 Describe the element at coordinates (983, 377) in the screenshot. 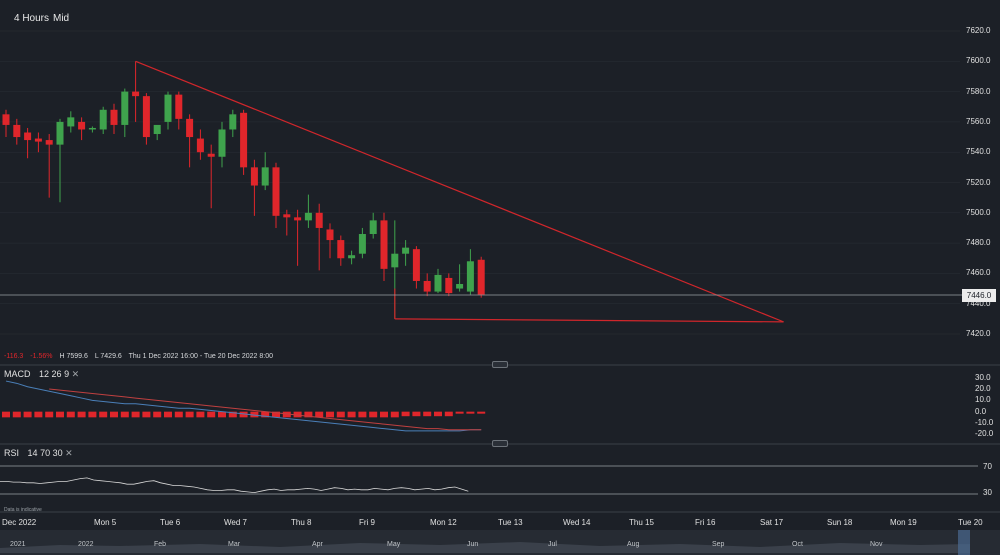

I see `macd-tick: 30.0` at that location.